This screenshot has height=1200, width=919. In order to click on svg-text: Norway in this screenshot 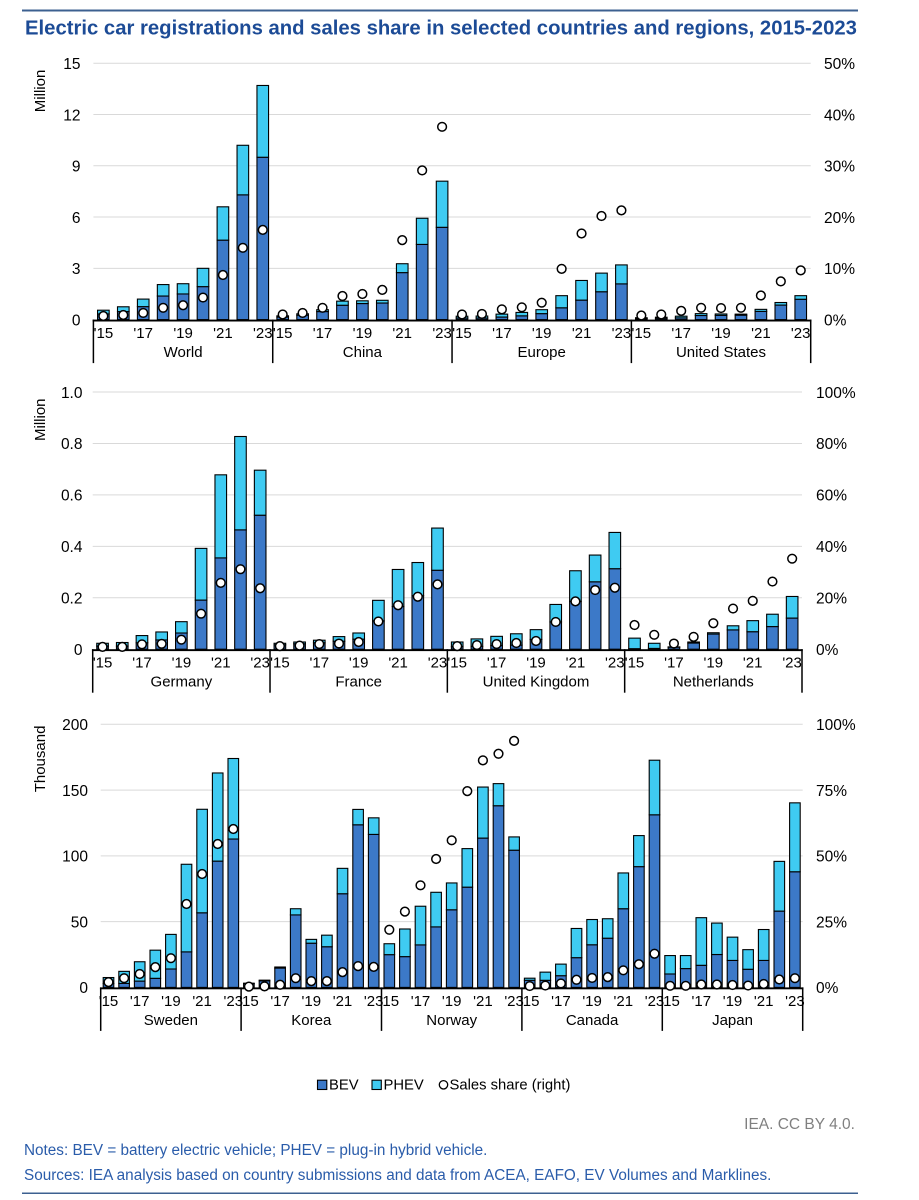, I will do `click(451, 1020)`.